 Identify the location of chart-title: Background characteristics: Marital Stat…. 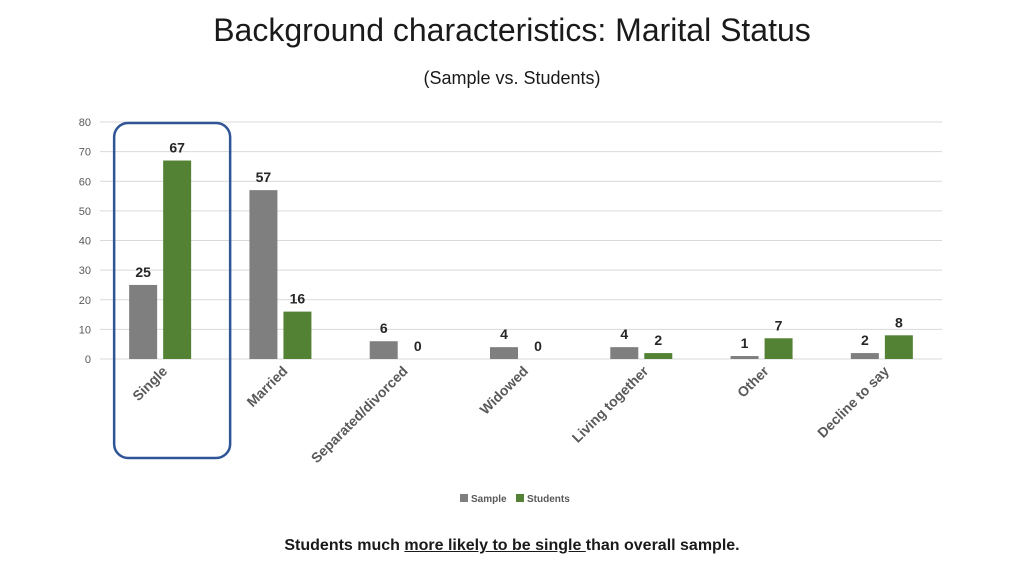
(512, 30).